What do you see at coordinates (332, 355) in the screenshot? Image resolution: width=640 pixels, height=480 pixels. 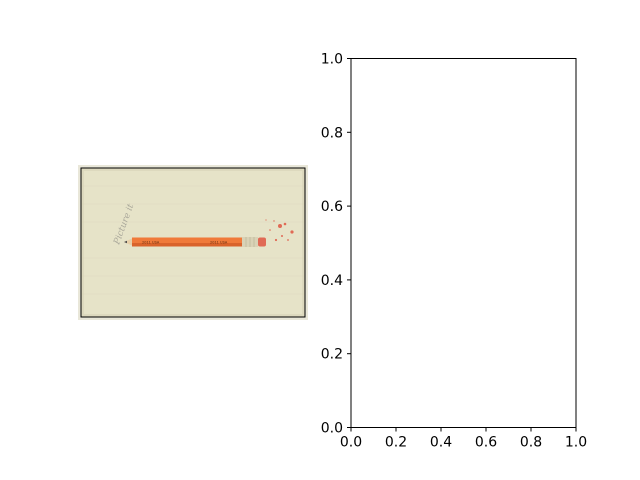 I see `y-tick-label: 0.2` at bounding box center [332, 355].